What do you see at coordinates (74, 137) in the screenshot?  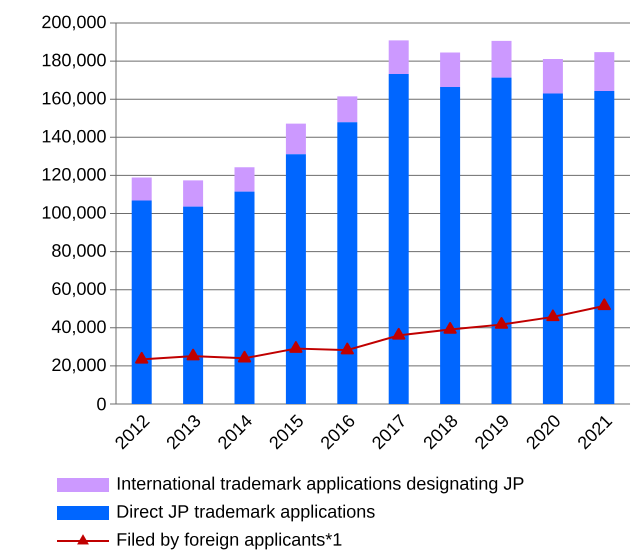 I see `y-tick-label: 140,000` at bounding box center [74, 137].